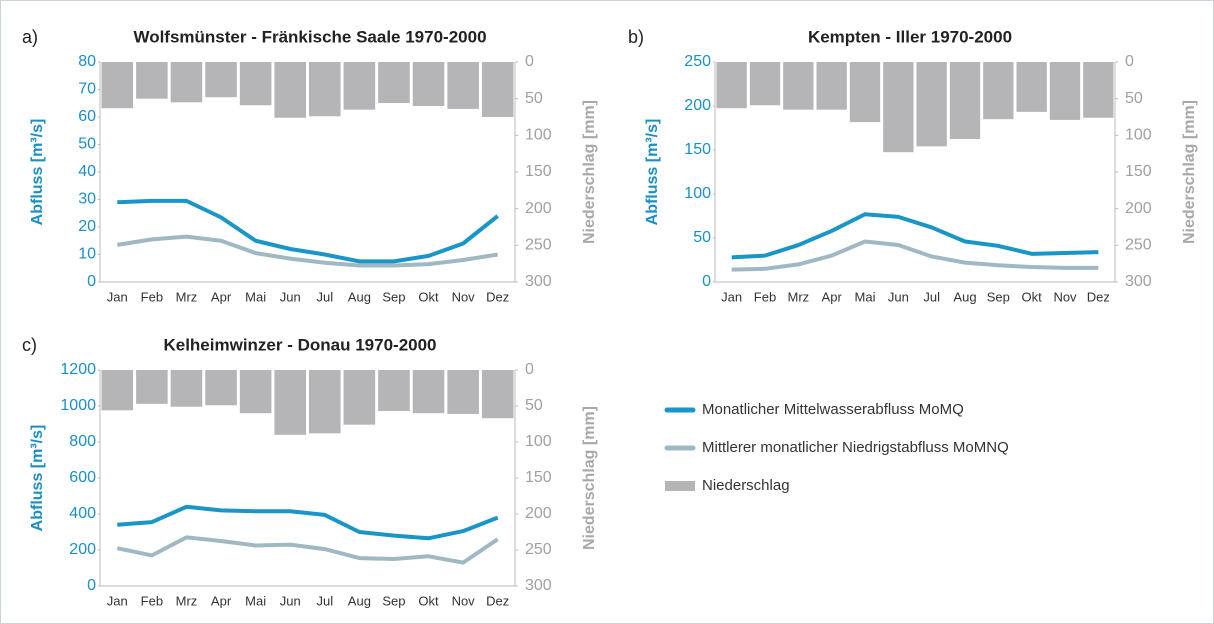 The width and height of the screenshot is (1214, 624). I want to click on y-tick-label: 50, so click(87, 144).